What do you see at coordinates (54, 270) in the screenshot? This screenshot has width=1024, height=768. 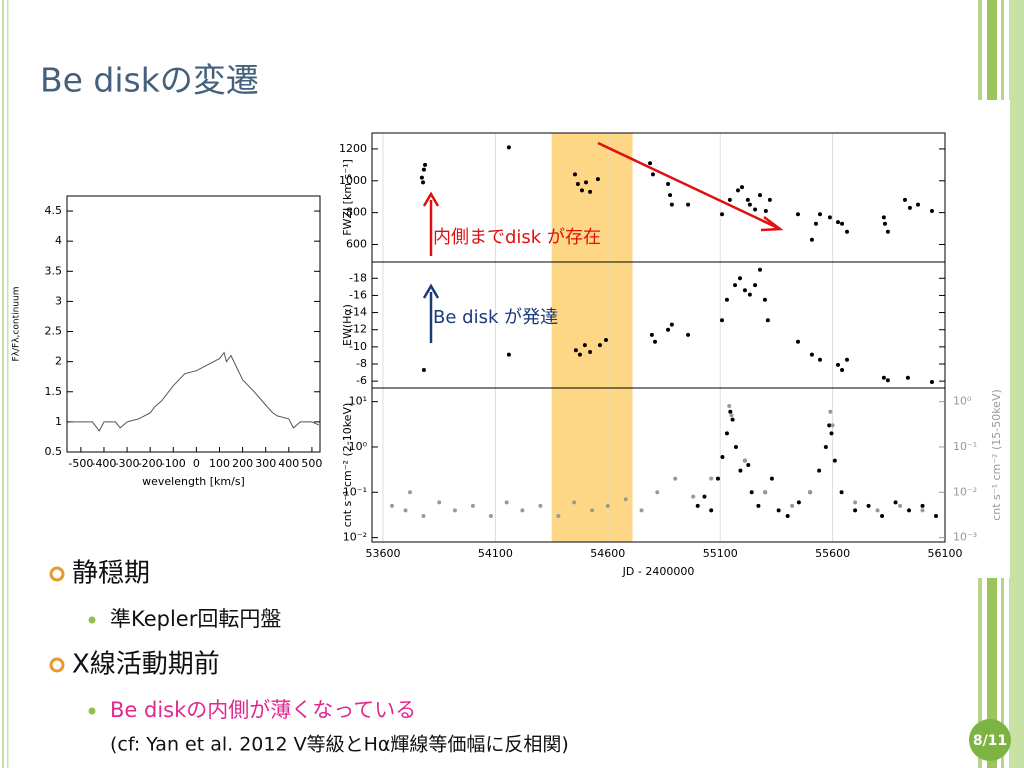 I see `y-tick-label: 3.5` at bounding box center [54, 270].